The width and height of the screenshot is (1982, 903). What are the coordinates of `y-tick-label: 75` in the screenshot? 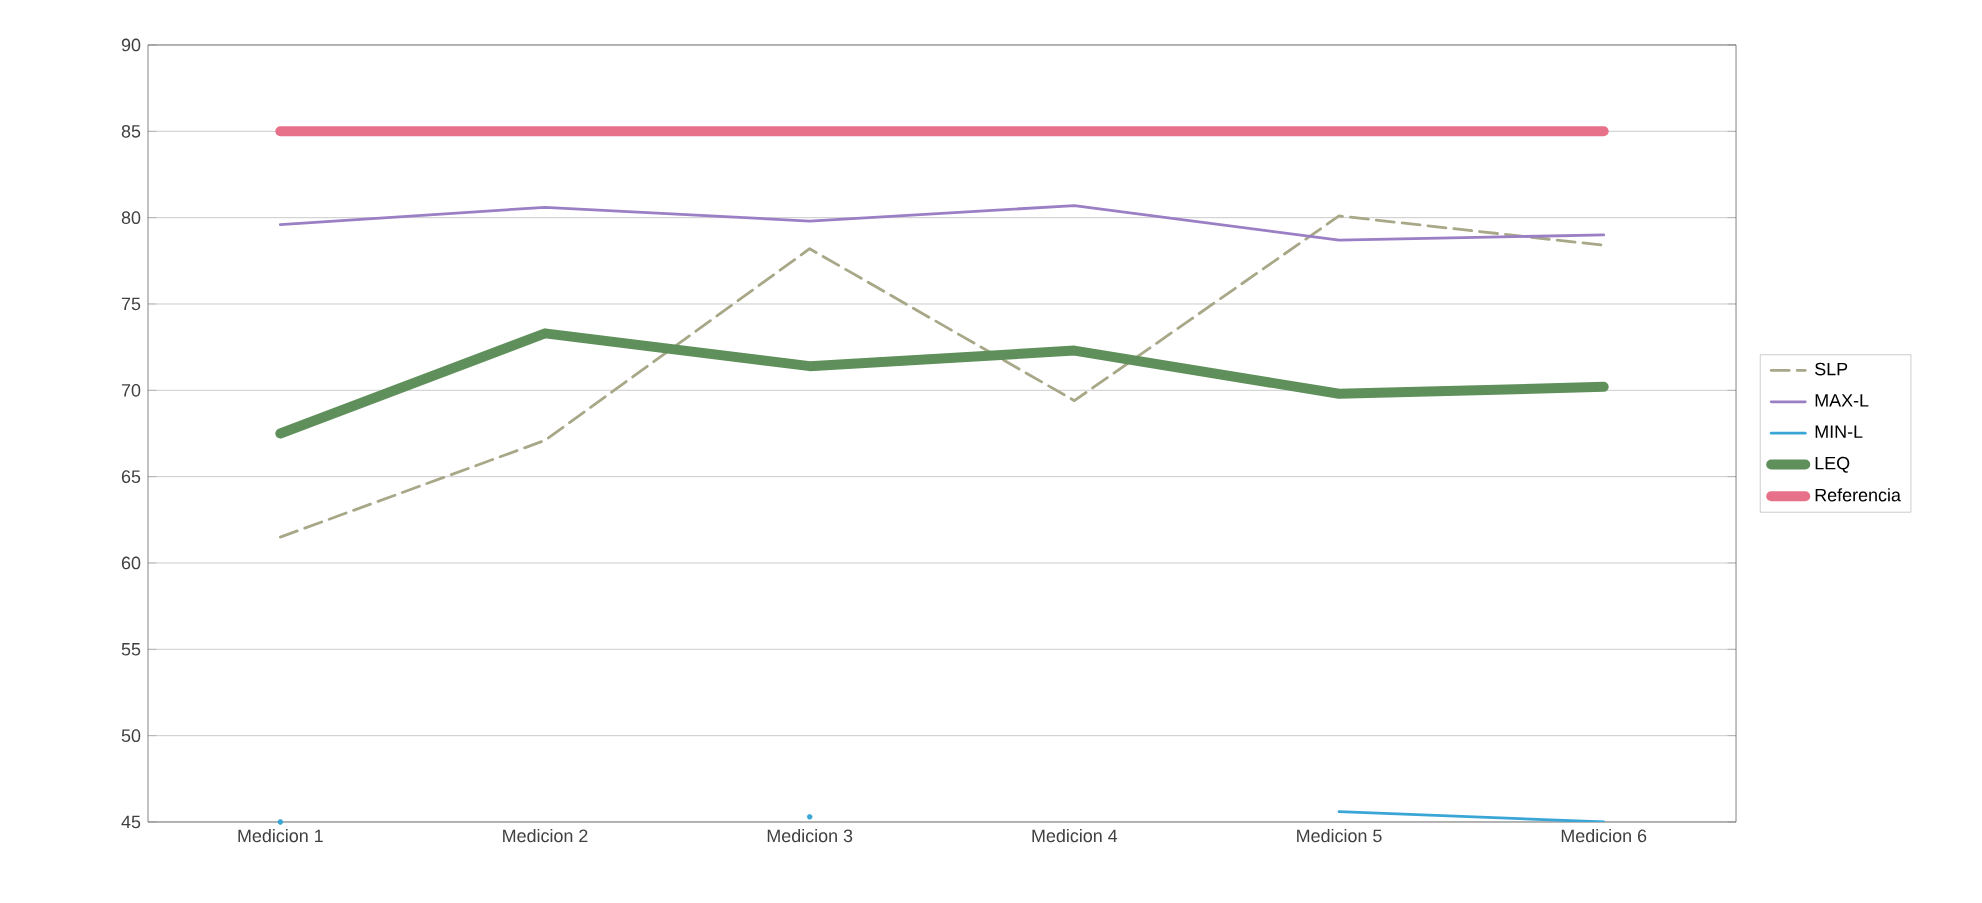 It's located at (131, 304).